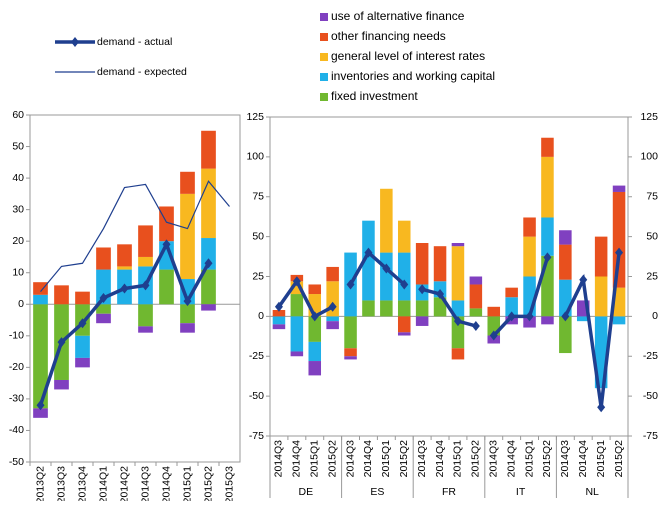 This screenshot has height=506, width=665. I want to click on y2-tick-label: 125, so click(649, 117).